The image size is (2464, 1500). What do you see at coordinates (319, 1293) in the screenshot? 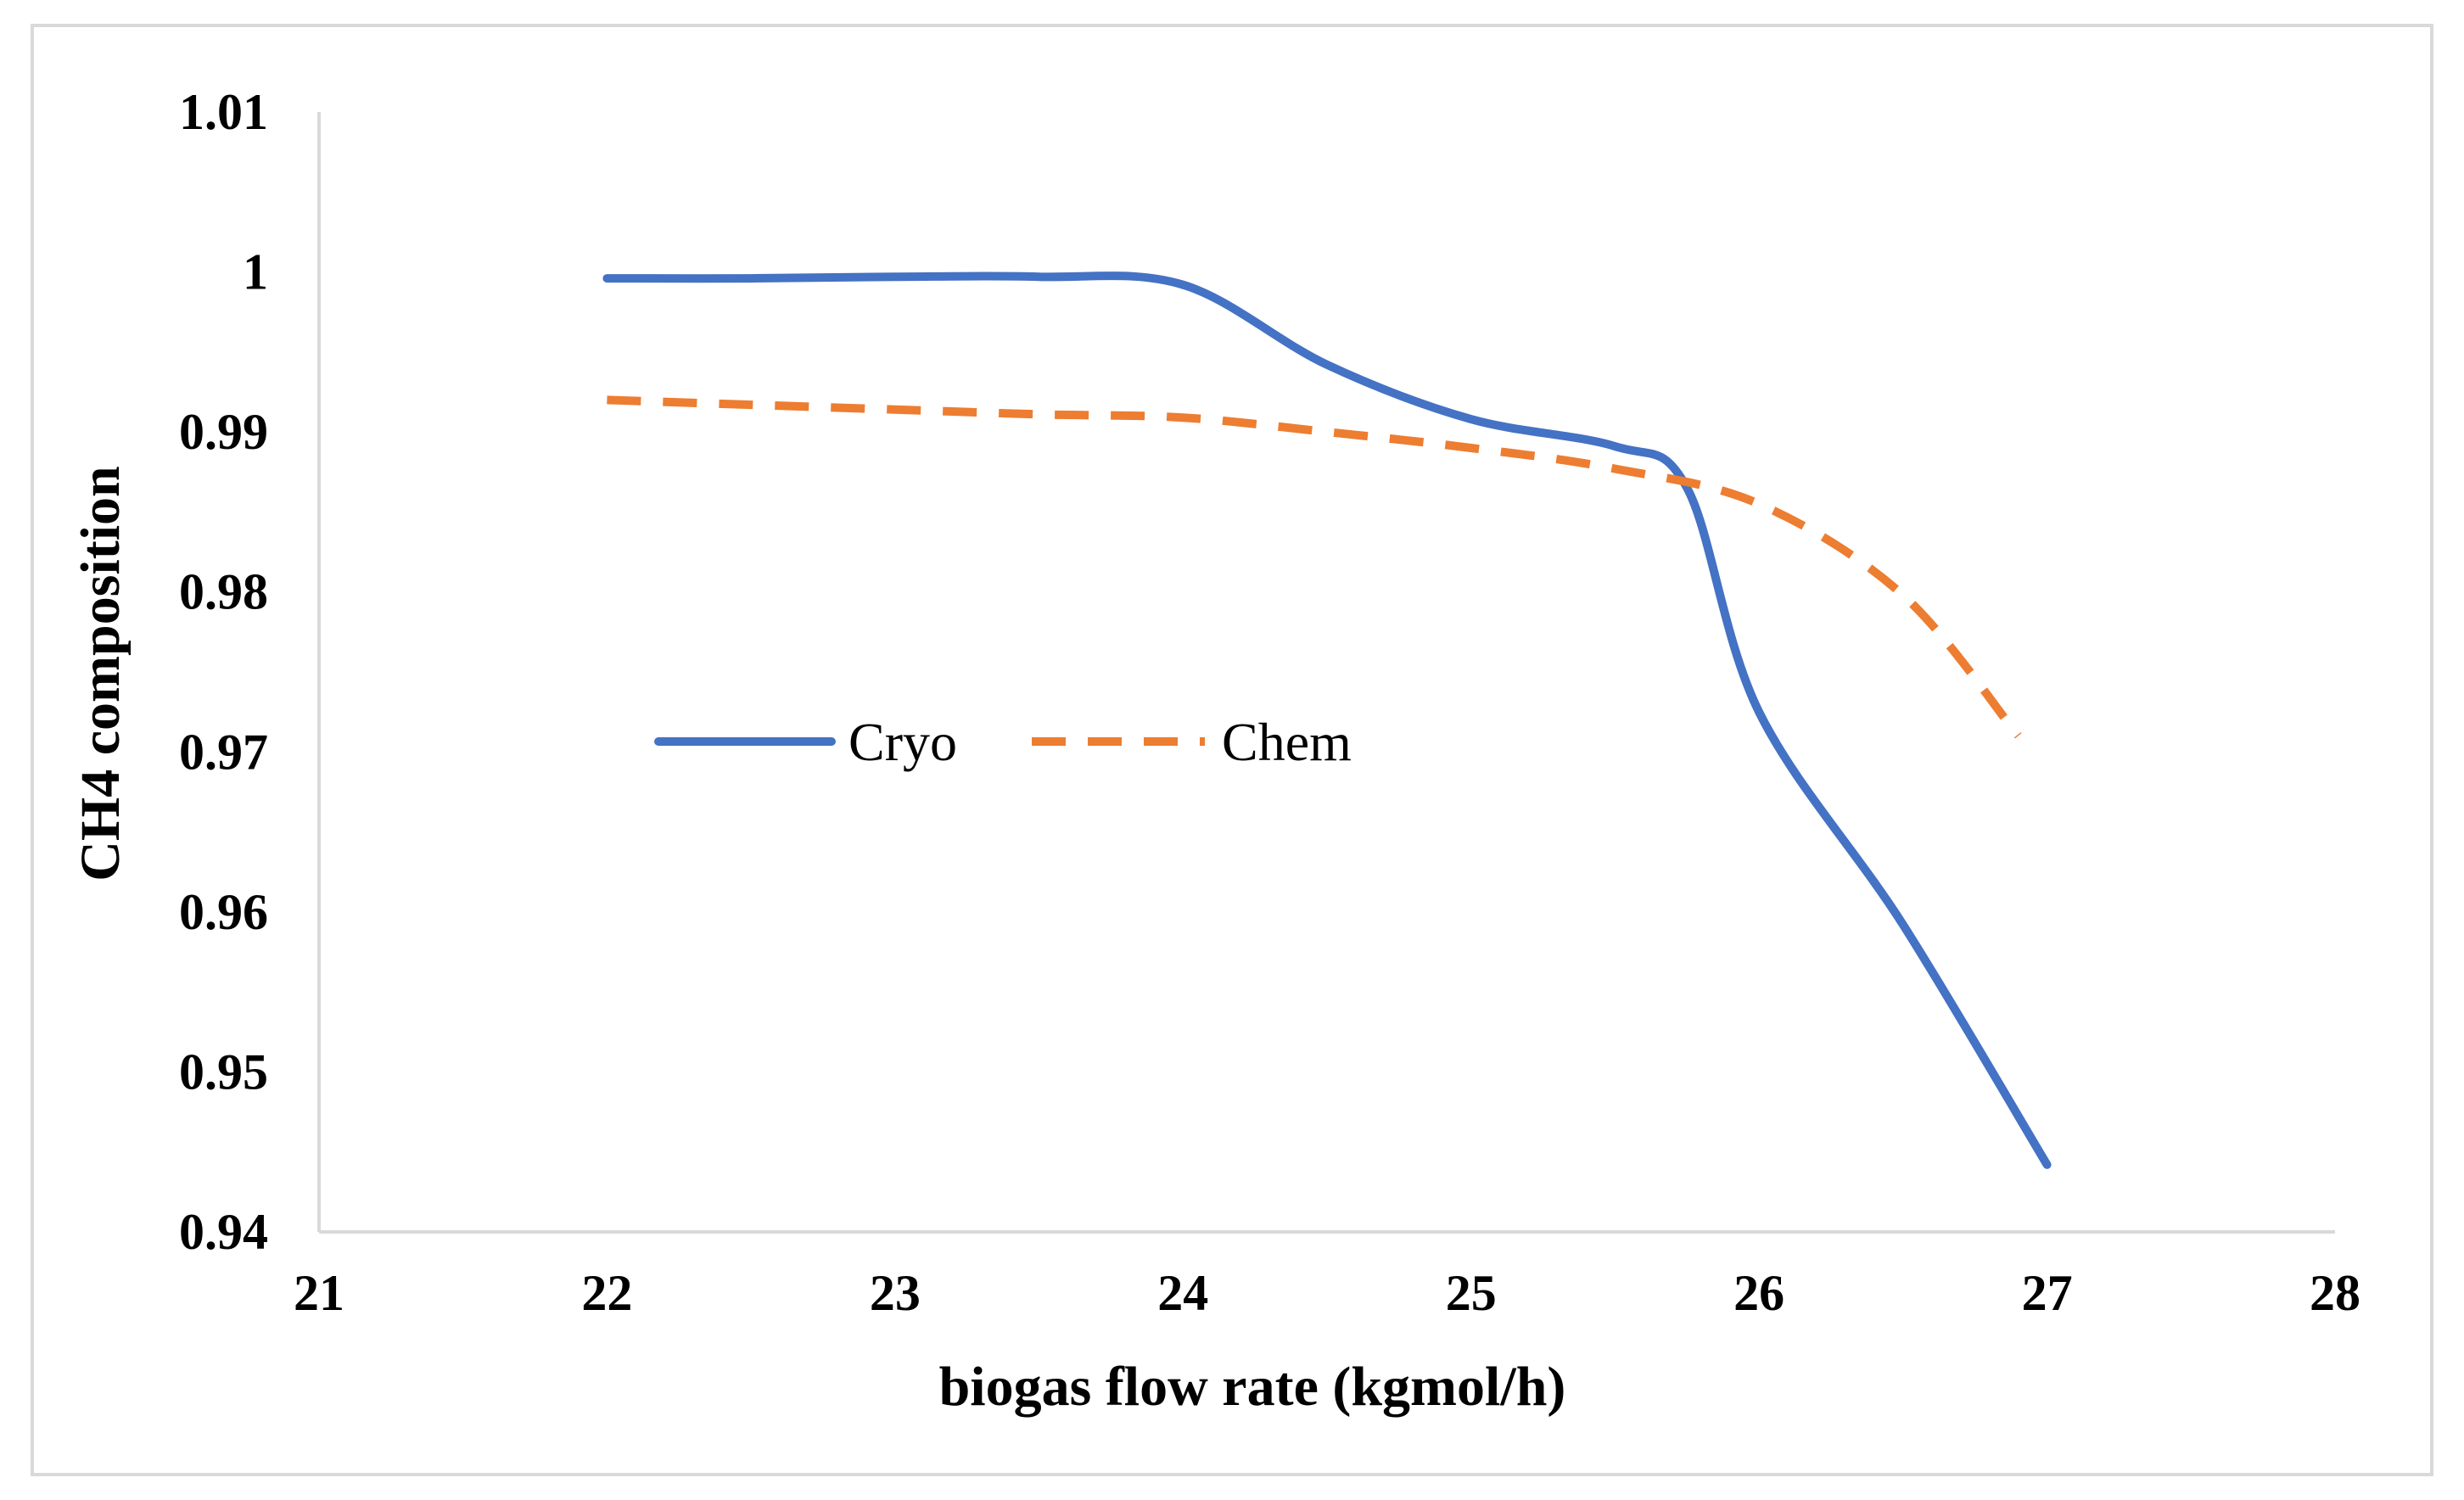
I see `x-tick-label: 21` at bounding box center [319, 1293].